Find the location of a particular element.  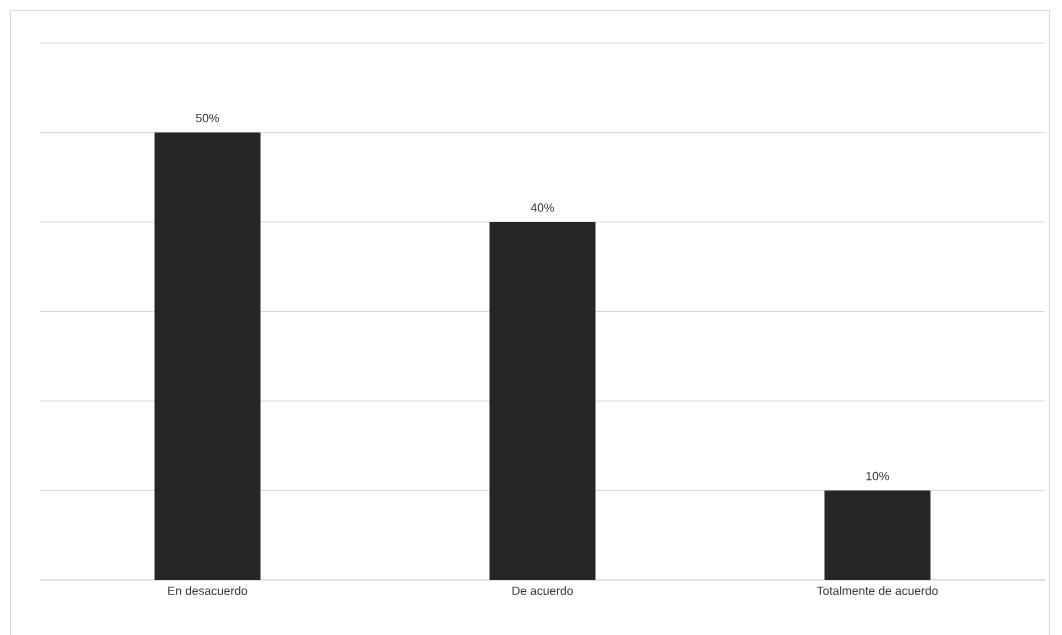

data-label: 40% is located at coordinates (542, 207).